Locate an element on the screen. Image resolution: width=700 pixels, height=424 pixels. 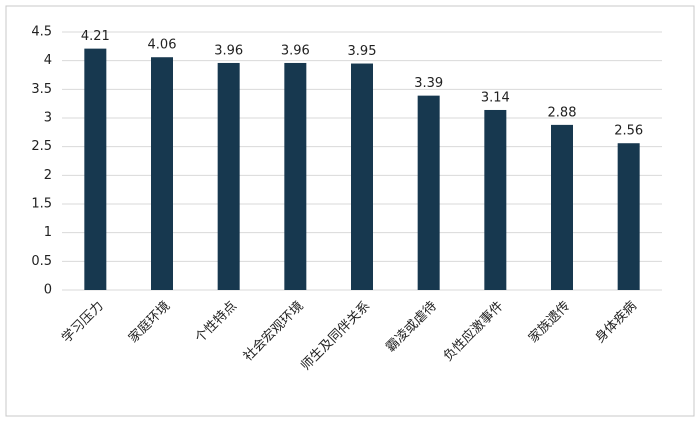
y-tick-label: 0 is located at coordinates (48, 290).